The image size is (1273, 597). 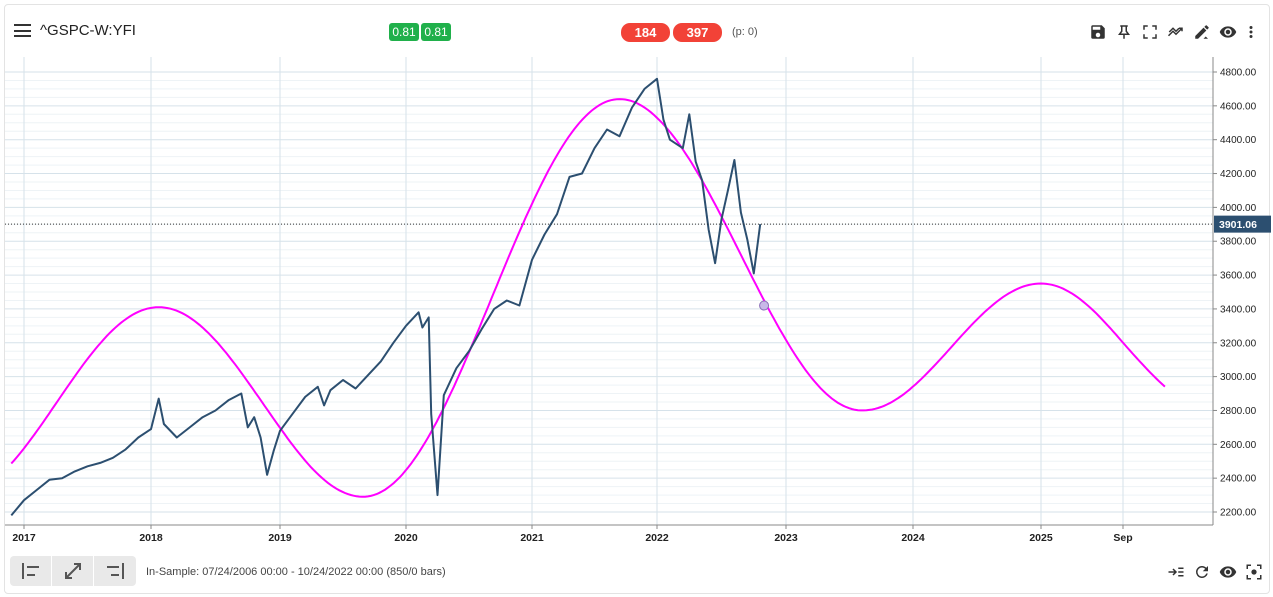 I want to click on refresh-icon, so click(x=1202, y=572).